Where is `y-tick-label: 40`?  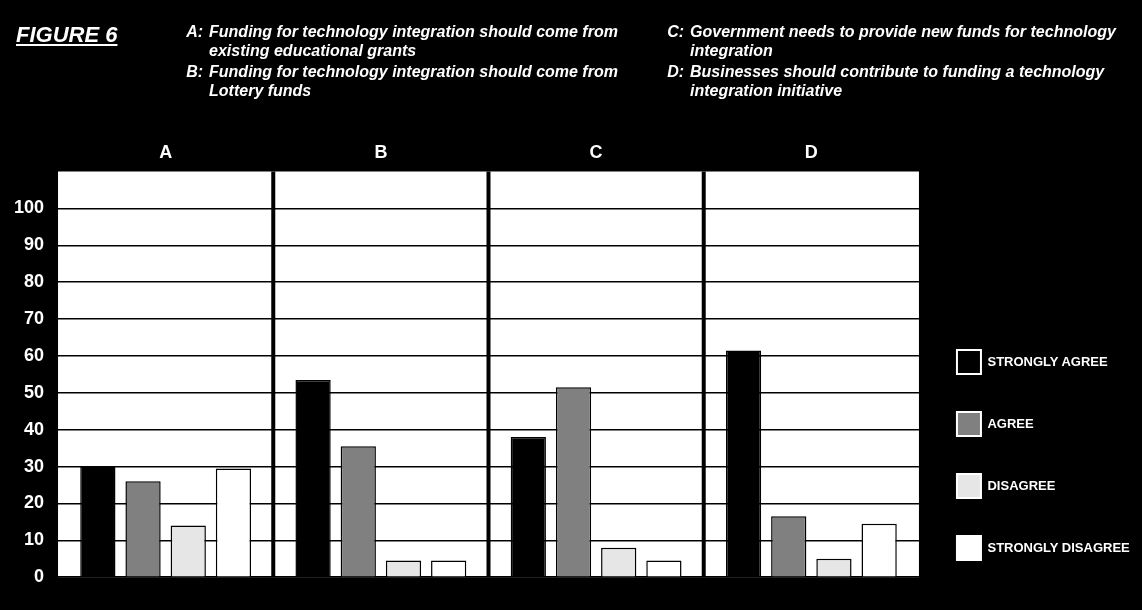 y-tick-label: 40 is located at coordinates (34, 428).